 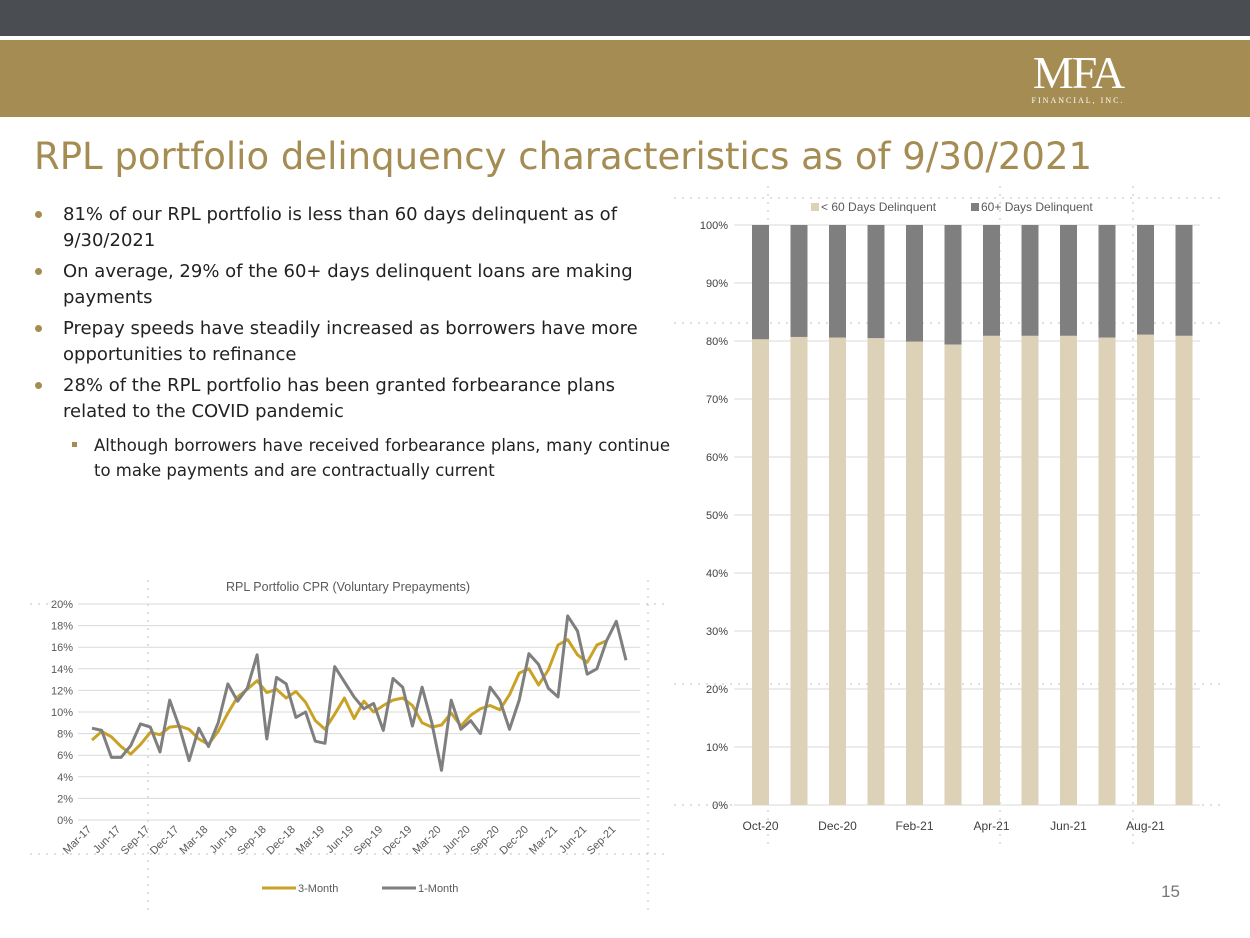 I want to click on sub-bullet-square-icon, so click(x=74, y=444).